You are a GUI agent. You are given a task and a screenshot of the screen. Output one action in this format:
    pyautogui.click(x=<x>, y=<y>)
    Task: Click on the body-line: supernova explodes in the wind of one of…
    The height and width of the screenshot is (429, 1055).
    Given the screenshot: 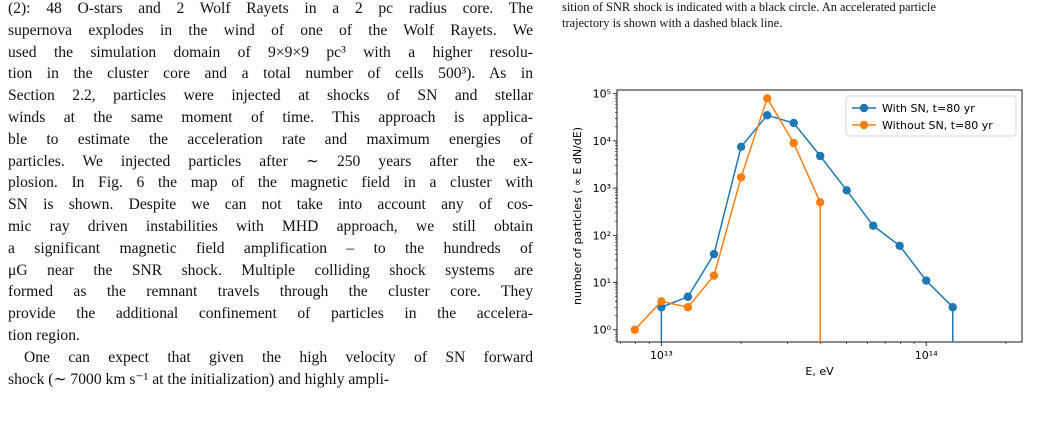 What is the action you would take?
    pyautogui.click(x=270, y=30)
    